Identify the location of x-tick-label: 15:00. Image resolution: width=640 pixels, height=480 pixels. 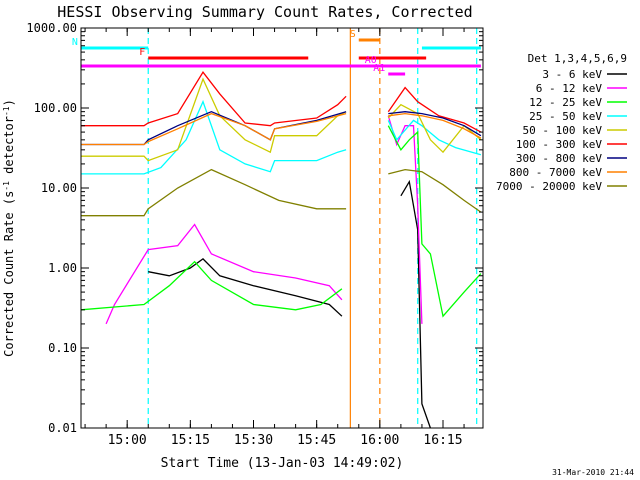
(127, 440).